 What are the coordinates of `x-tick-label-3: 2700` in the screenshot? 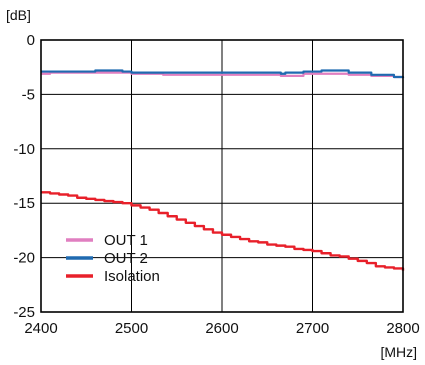 It's located at (312, 328).